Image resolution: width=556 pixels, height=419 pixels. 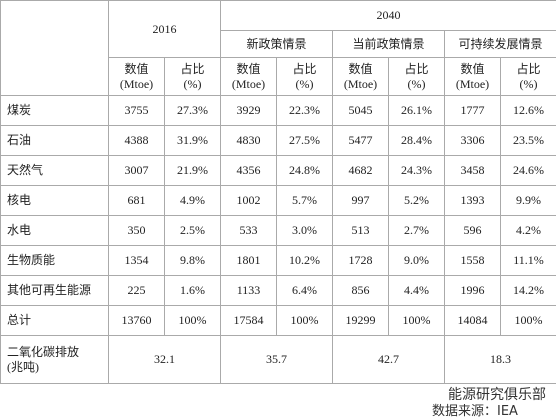 I want to click on corner, so click(x=55, y=48).